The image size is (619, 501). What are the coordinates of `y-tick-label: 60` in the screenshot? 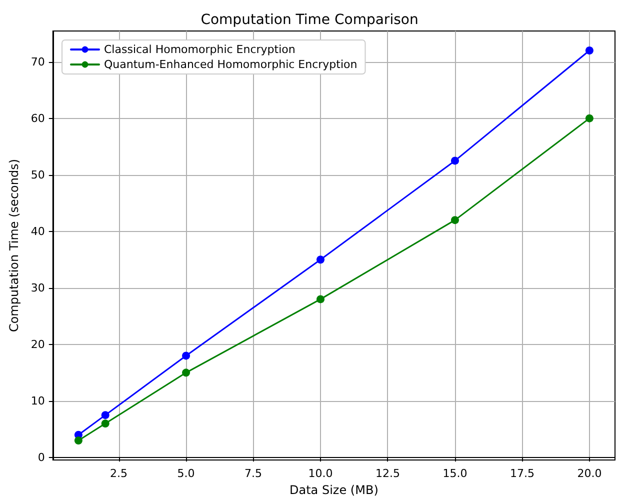 It's located at (37, 118).